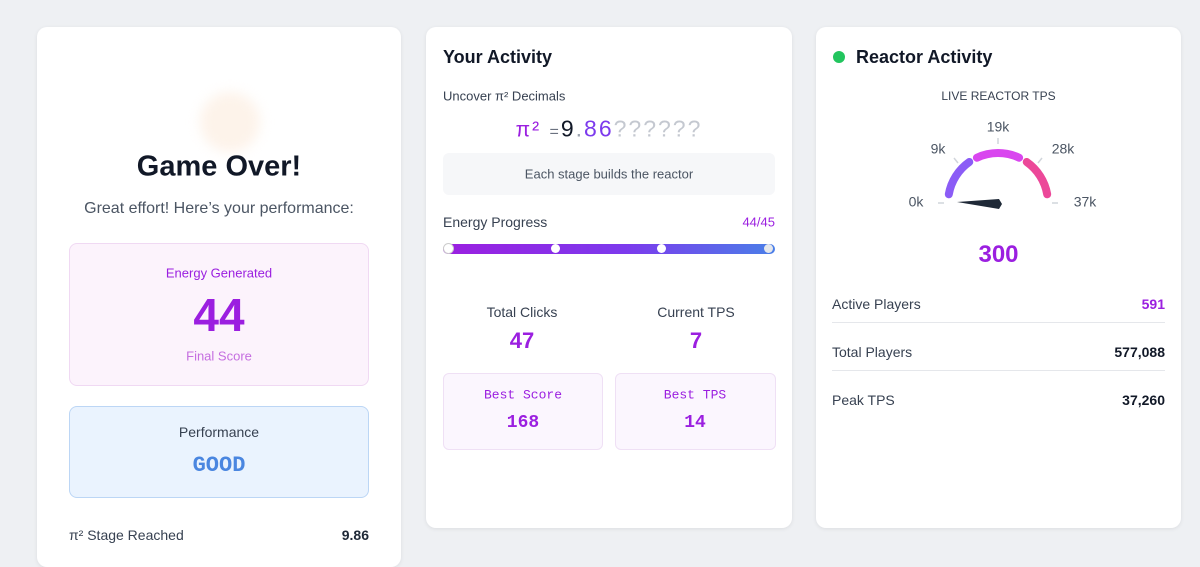  I want to click on gauge-needle, so click(979, 204).